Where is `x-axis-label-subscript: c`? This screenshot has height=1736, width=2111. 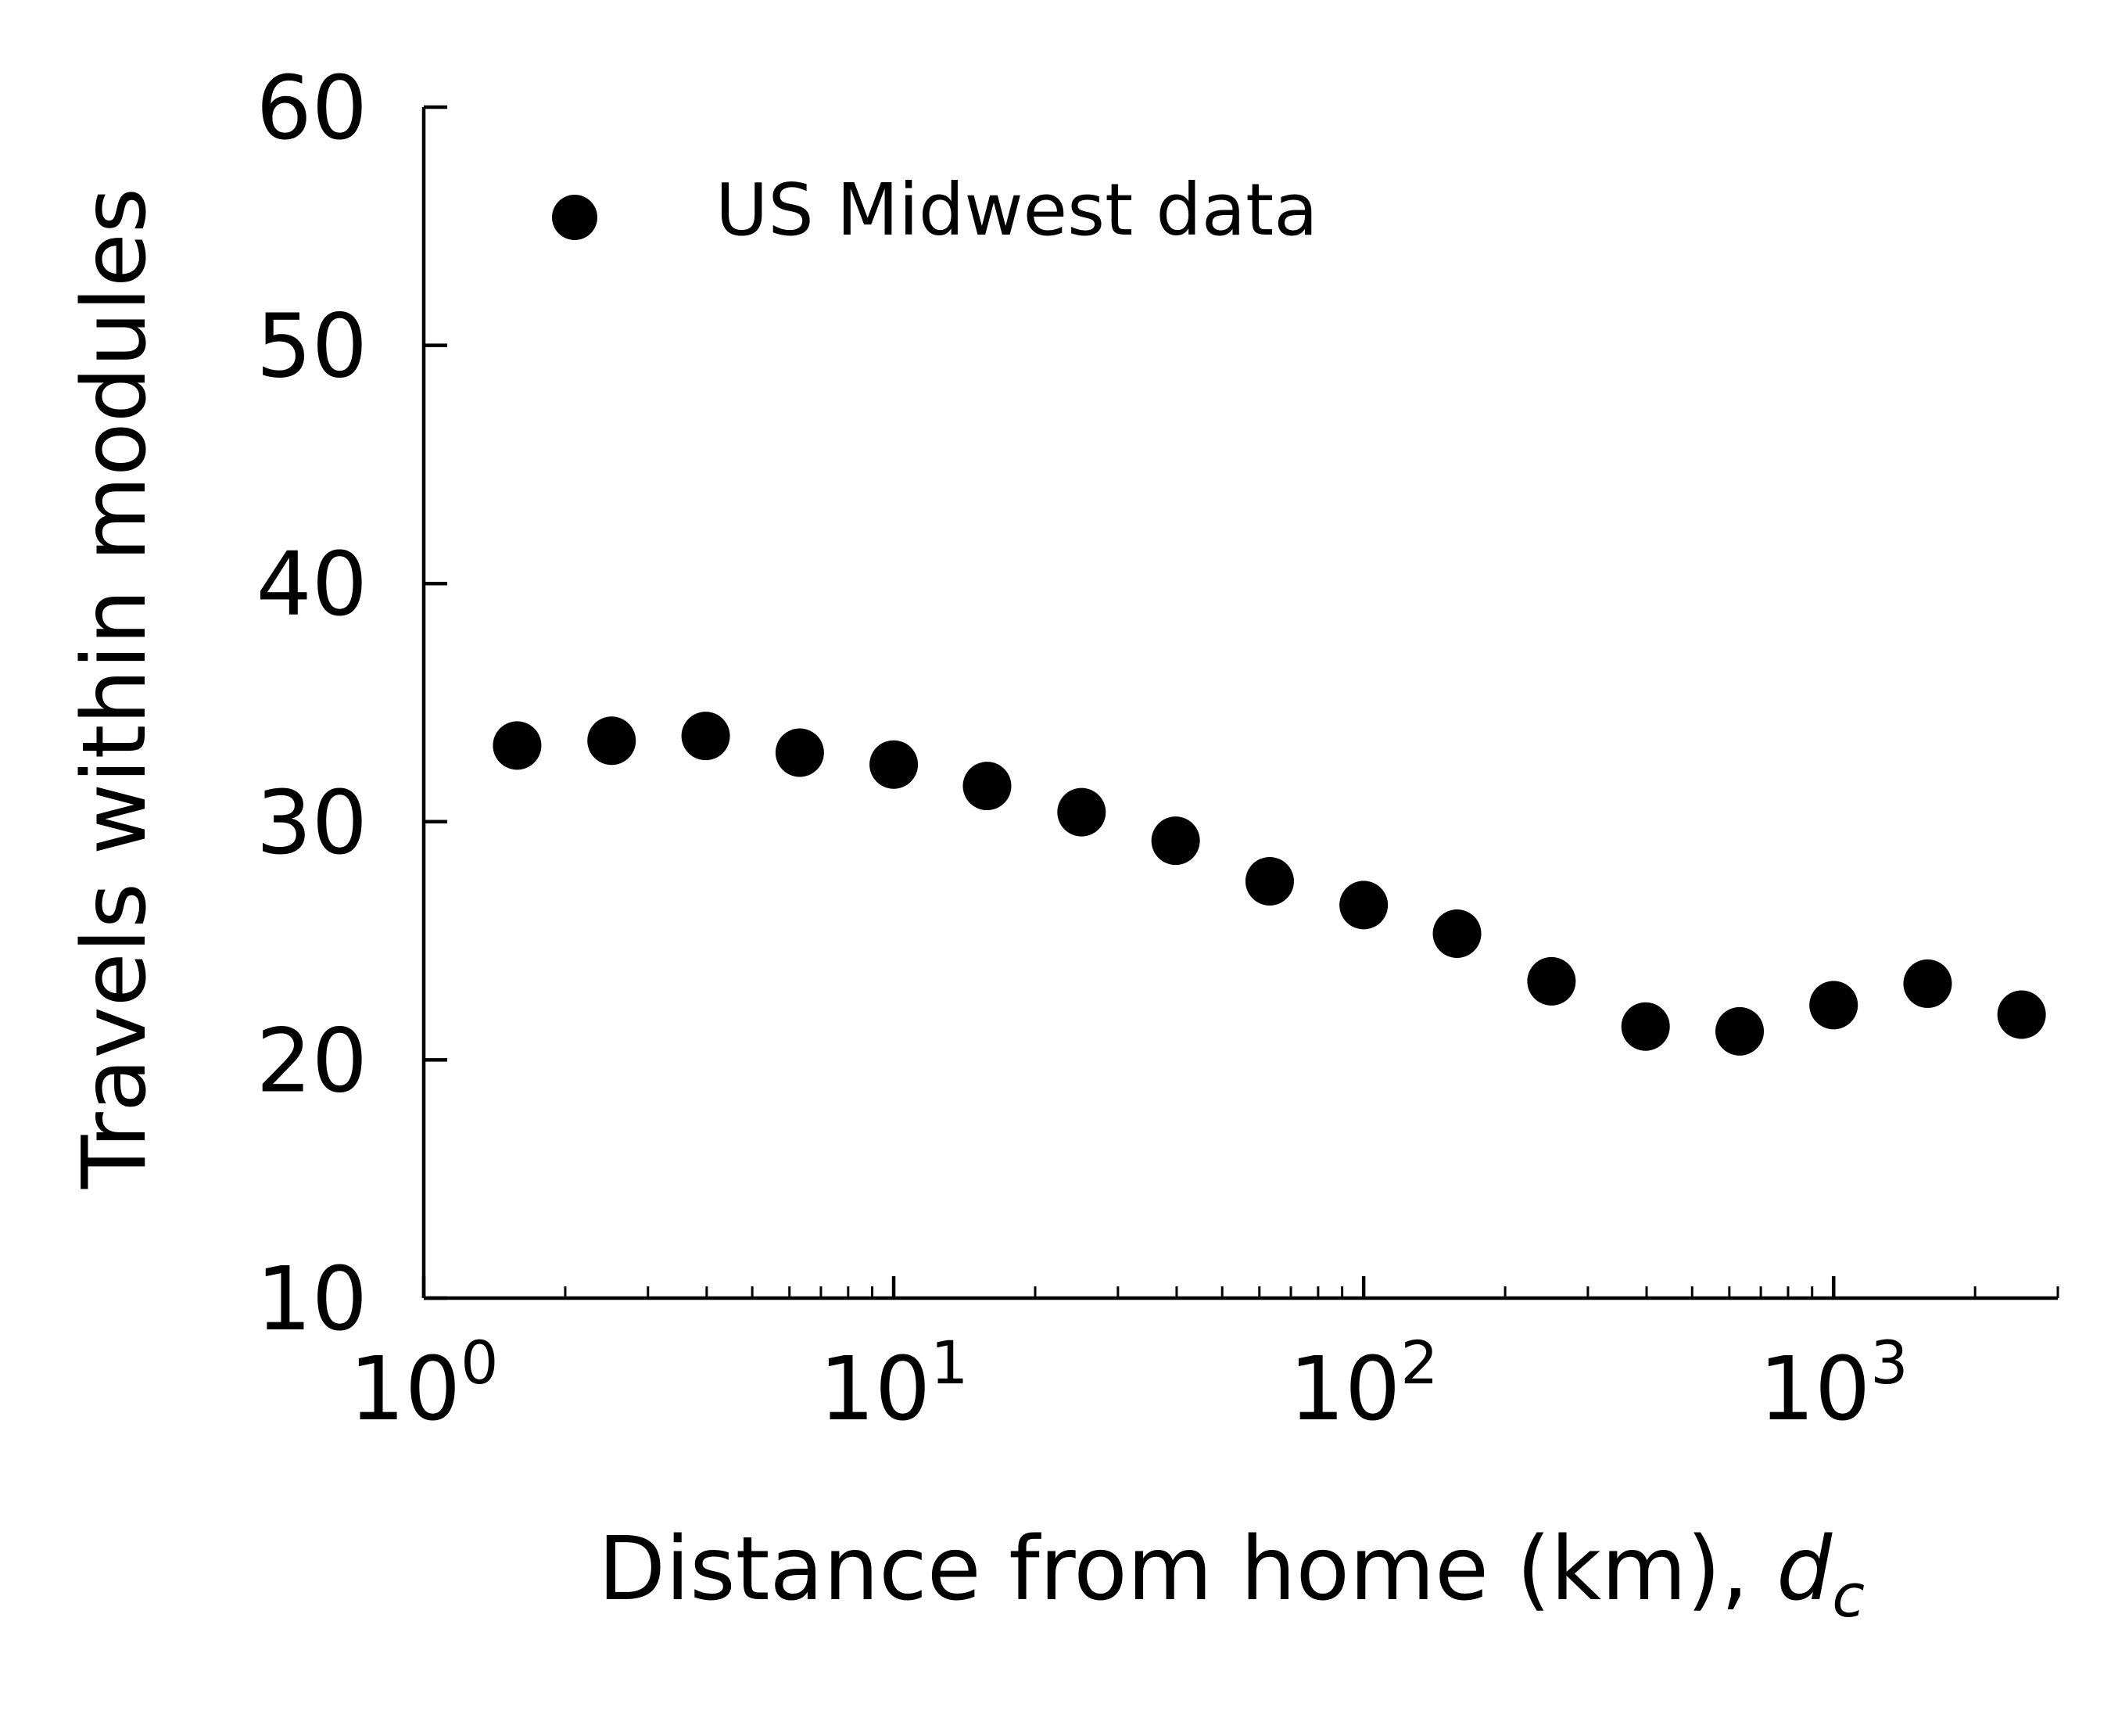 x-axis-label-subscript: c is located at coordinates (1848, 1595).